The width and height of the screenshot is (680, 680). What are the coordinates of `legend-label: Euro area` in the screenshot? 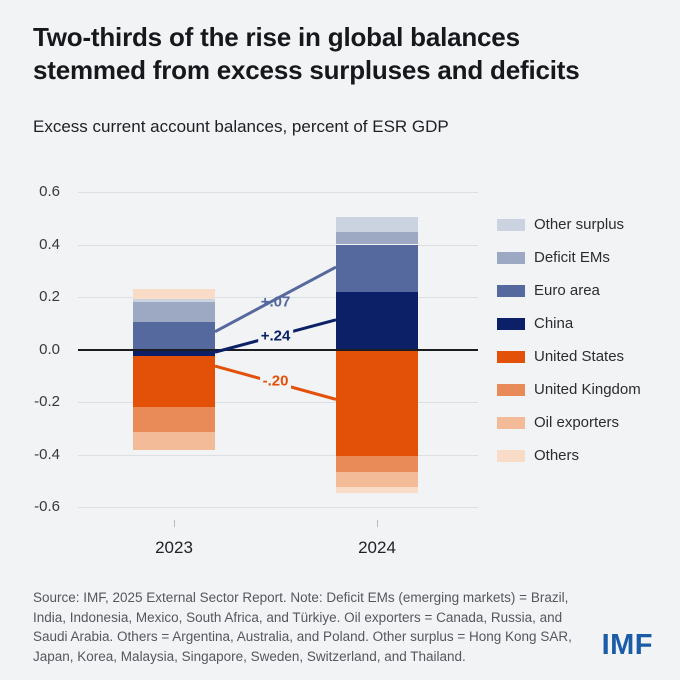 It's located at (567, 290).